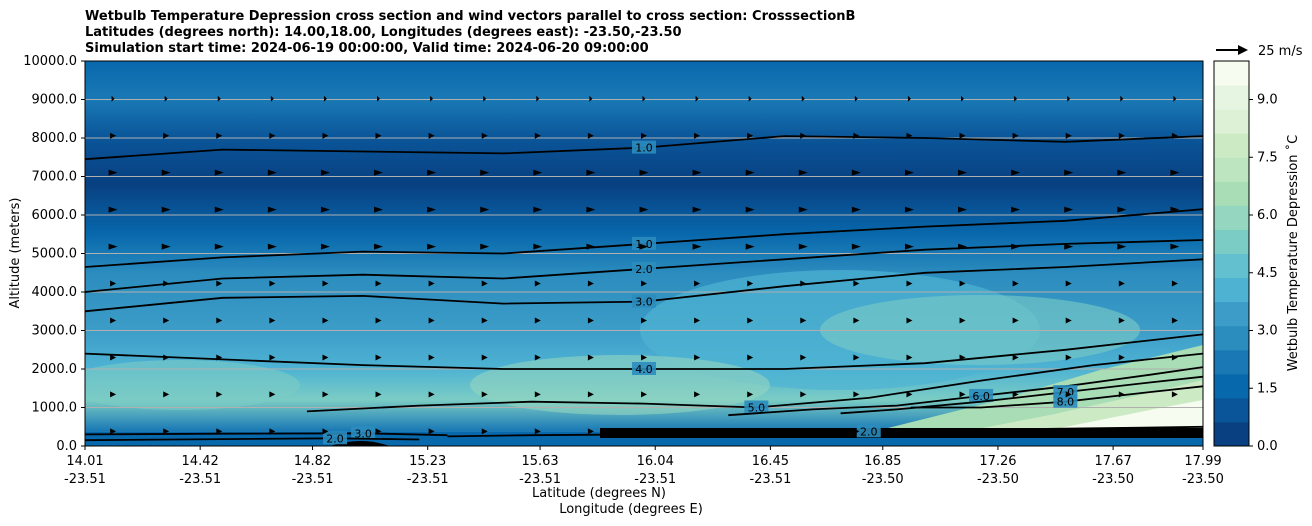 The width and height of the screenshot is (1312, 526). Describe the element at coordinates (55, 177) in the screenshot. I see `y-tick-label: 7000.0` at that location.